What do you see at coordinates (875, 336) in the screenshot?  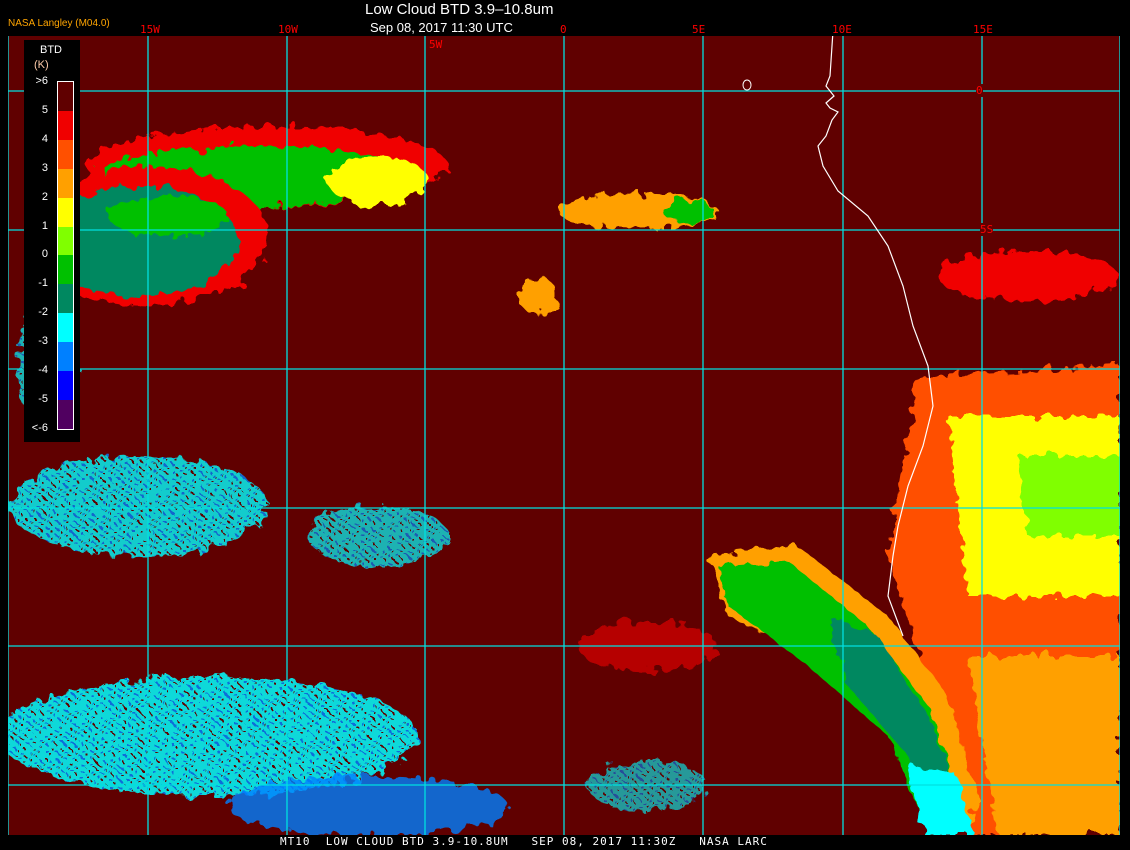 I see `coastline` at bounding box center [875, 336].